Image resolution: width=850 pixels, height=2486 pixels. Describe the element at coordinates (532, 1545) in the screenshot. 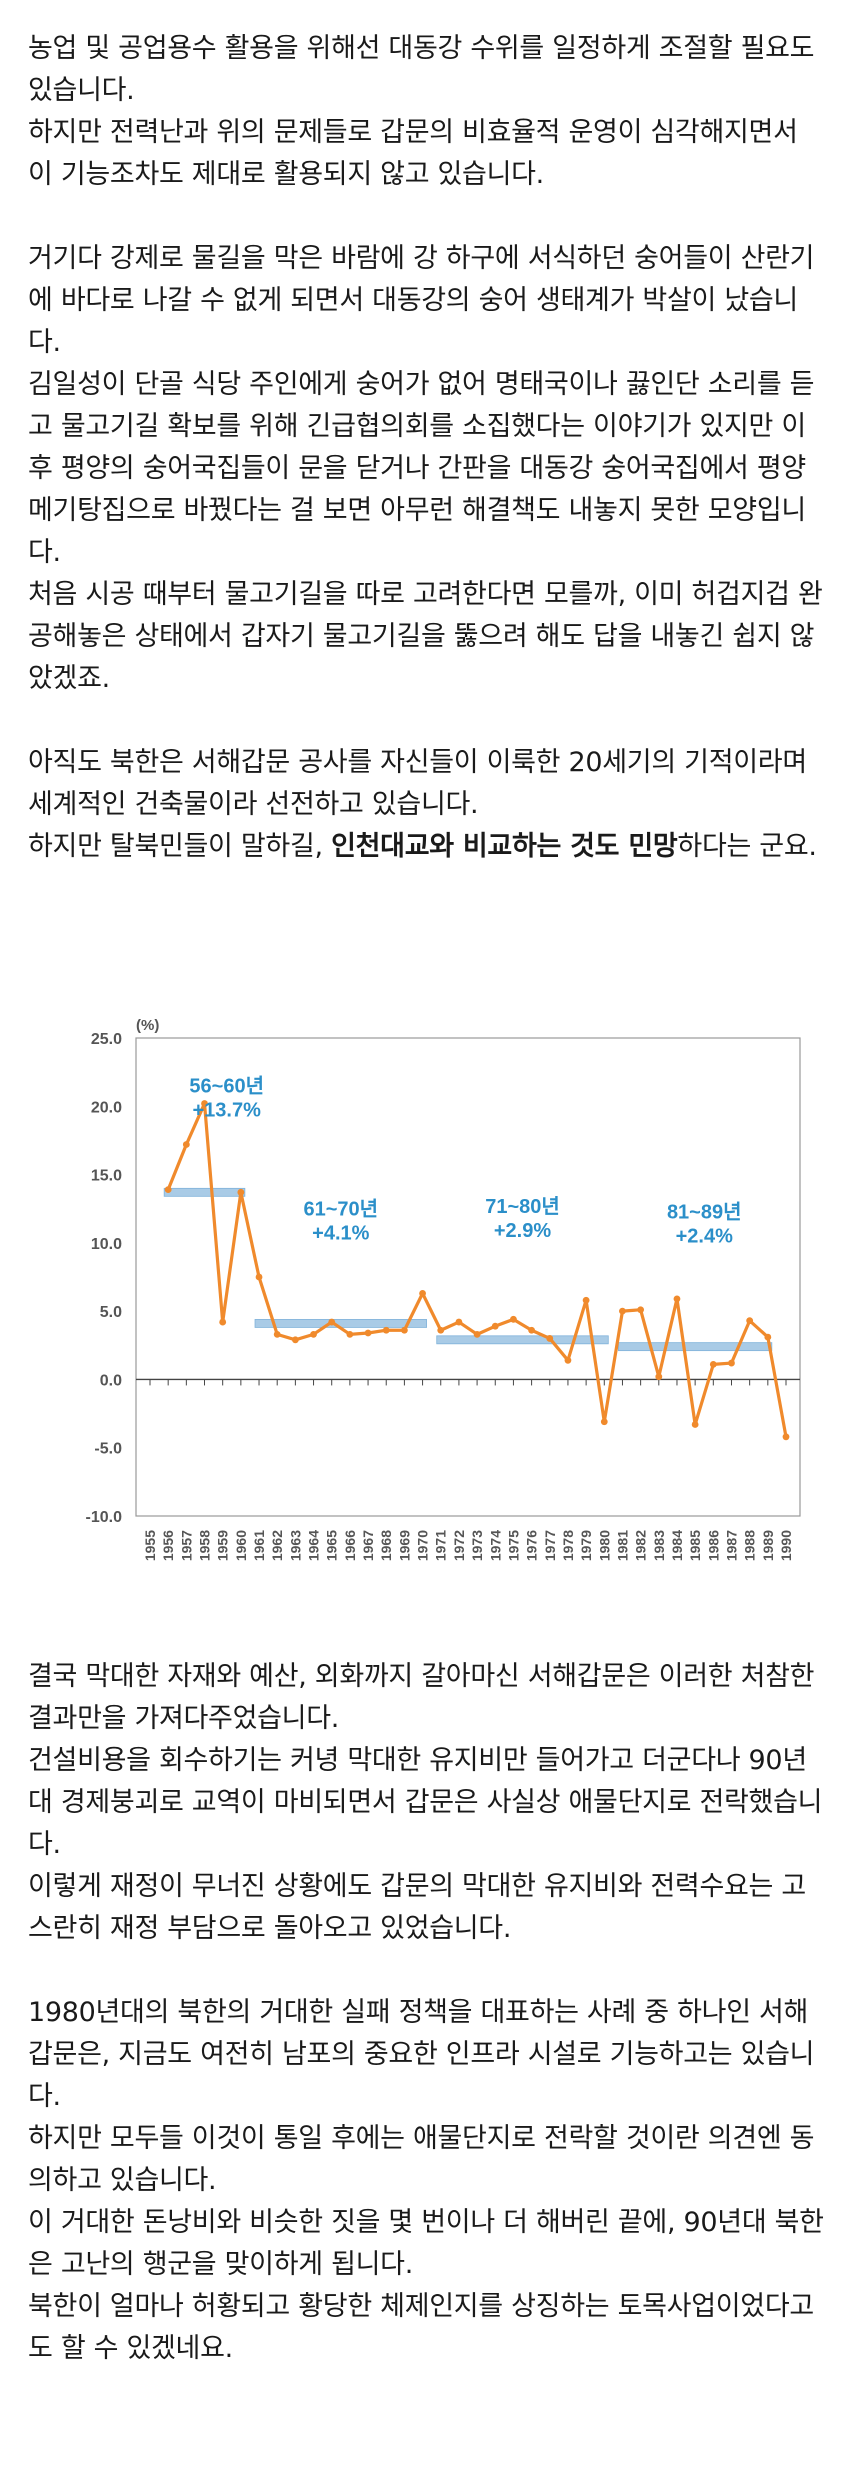

I see `x-tick-label: 1976` at that location.